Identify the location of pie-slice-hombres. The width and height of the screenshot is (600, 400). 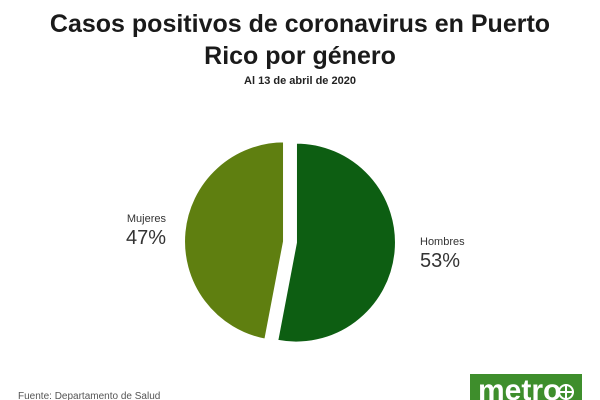
(336, 242).